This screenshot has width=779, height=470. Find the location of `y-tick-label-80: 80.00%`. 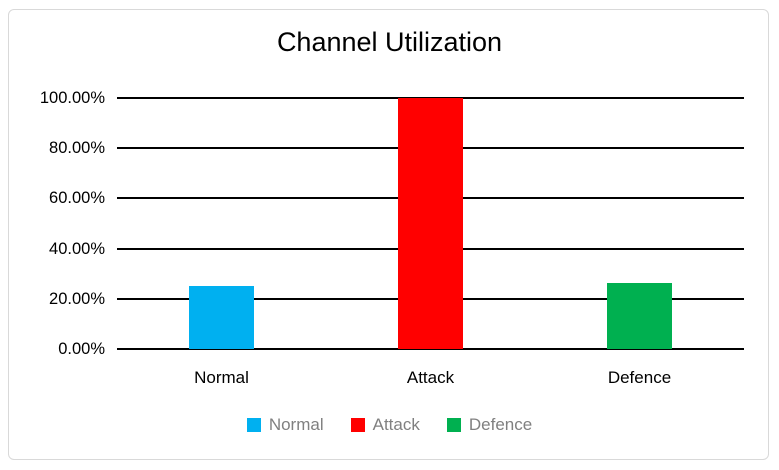

y-tick-label-80: 80.00% is located at coordinates (77, 148).